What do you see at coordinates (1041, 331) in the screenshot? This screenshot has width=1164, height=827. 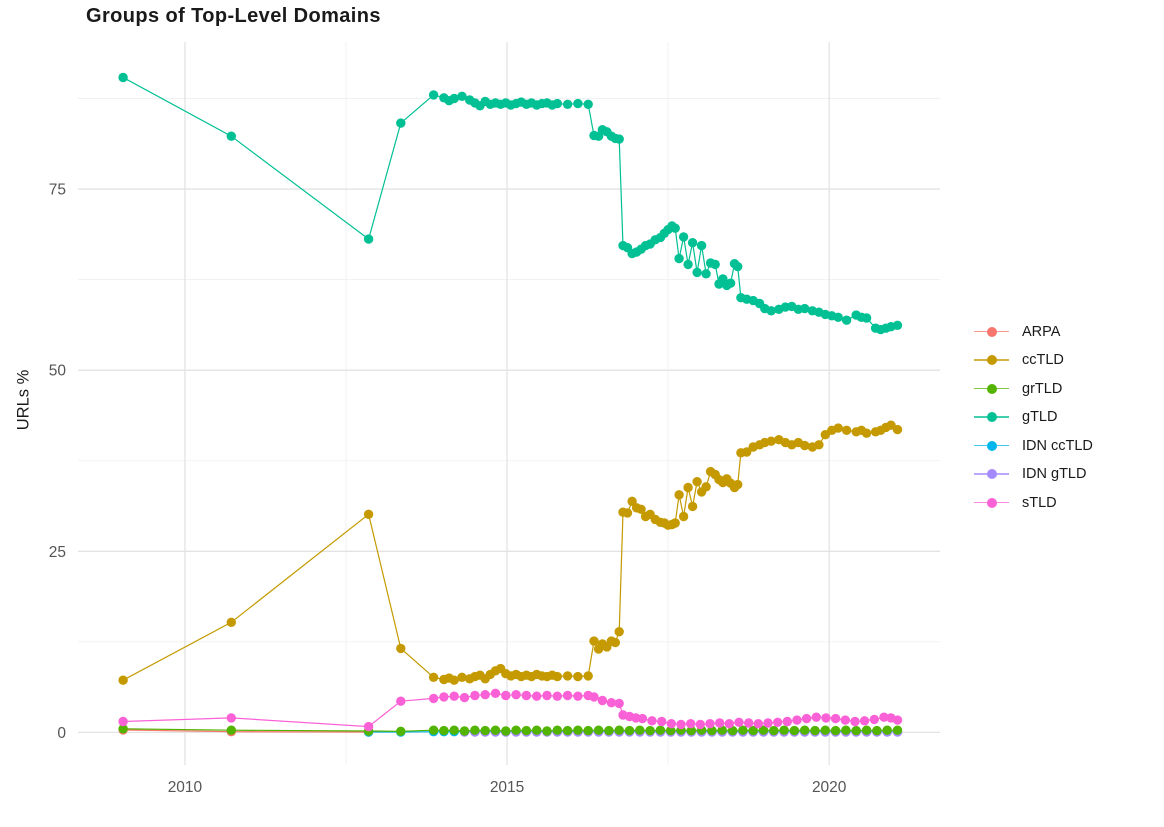 I see `legend-label: ARPA` at bounding box center [1041, 331].